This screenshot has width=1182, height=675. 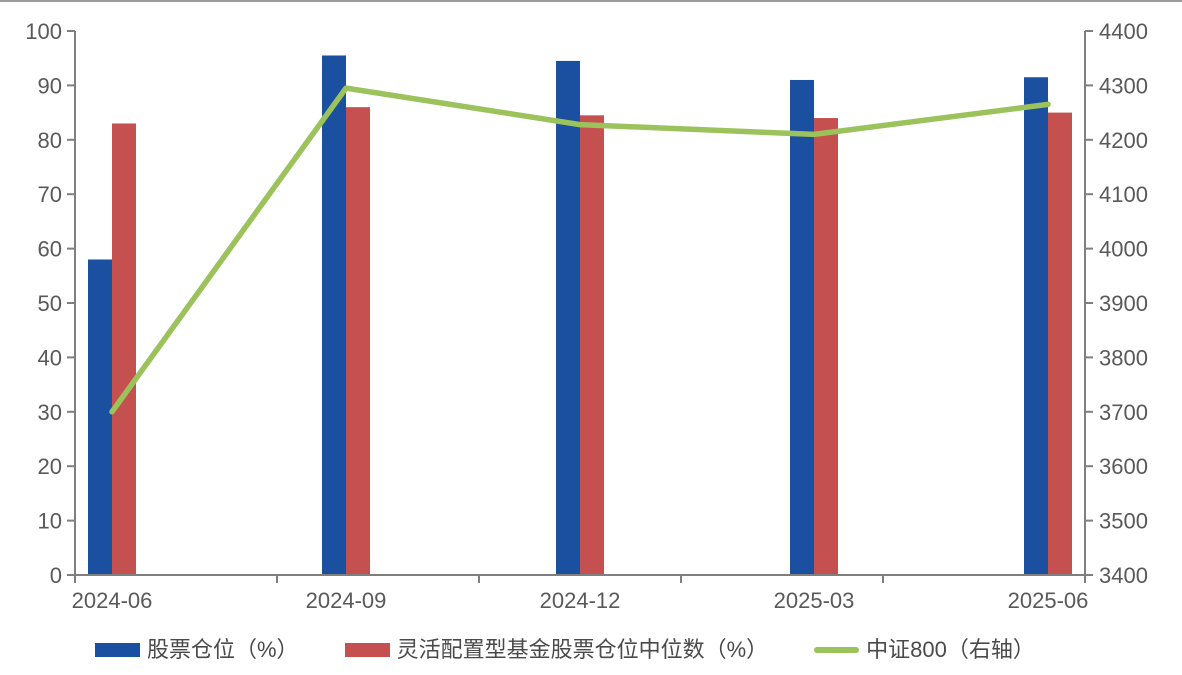 I want to click on bar-series1-cat0, so click(x=100, y=417).